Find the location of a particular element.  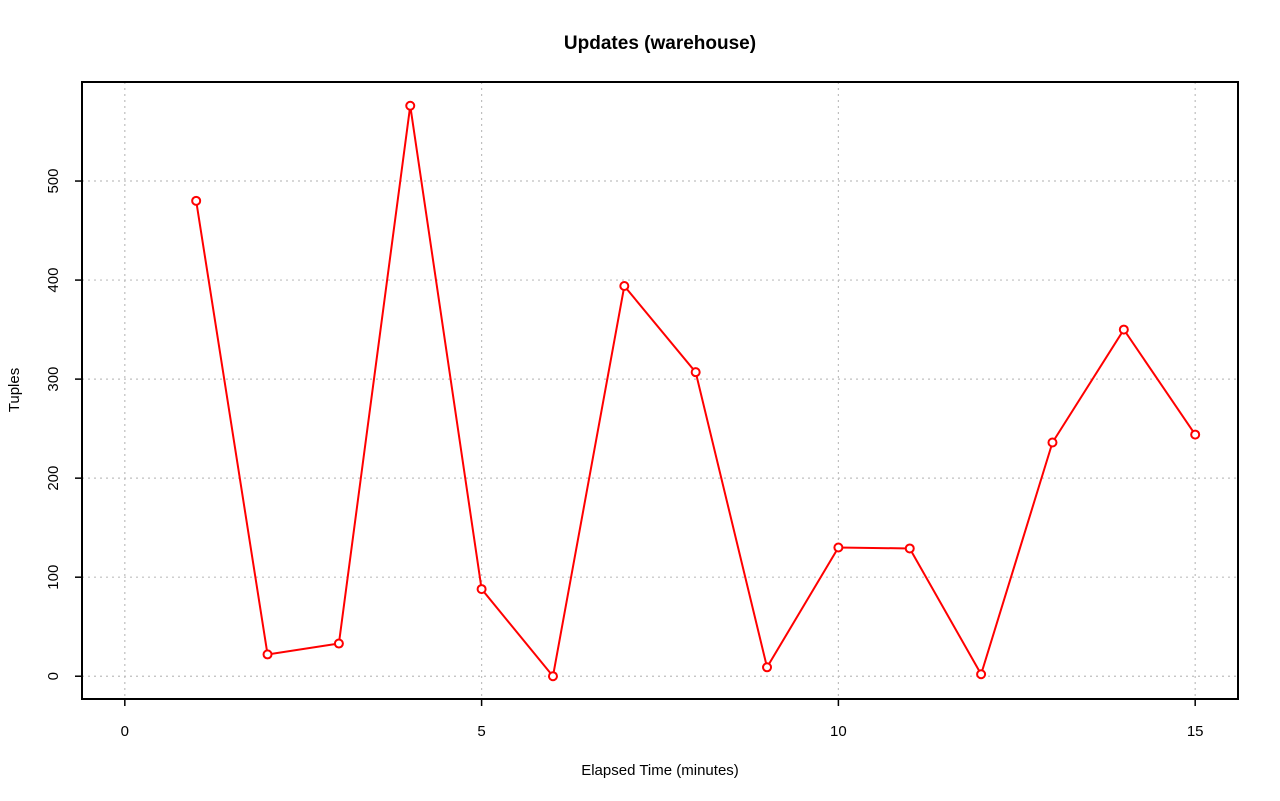

x-tick-label: 10 is located at coordinates (838, 731).